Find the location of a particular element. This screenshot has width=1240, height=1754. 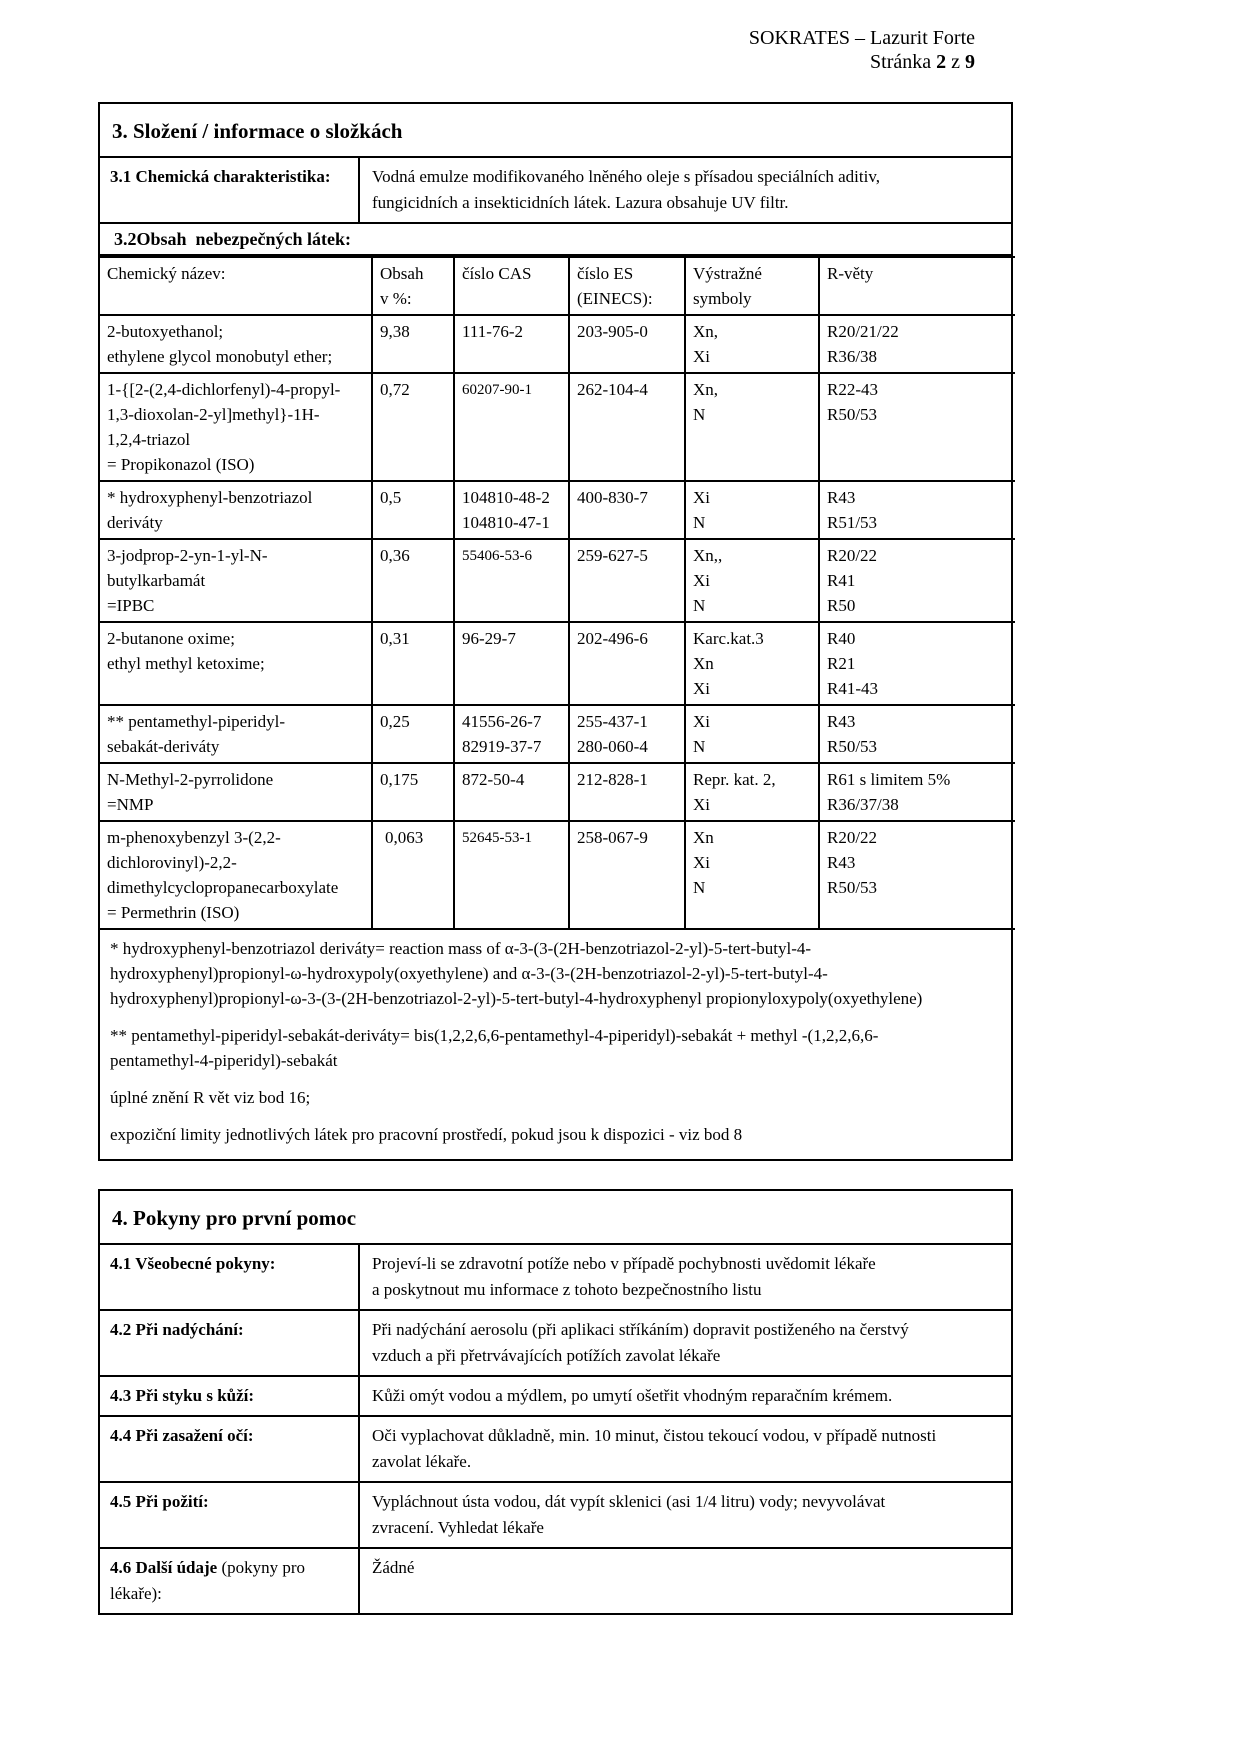

column-header-warning-symbols: Výstražné symboly is located at coordinates (752, 286).